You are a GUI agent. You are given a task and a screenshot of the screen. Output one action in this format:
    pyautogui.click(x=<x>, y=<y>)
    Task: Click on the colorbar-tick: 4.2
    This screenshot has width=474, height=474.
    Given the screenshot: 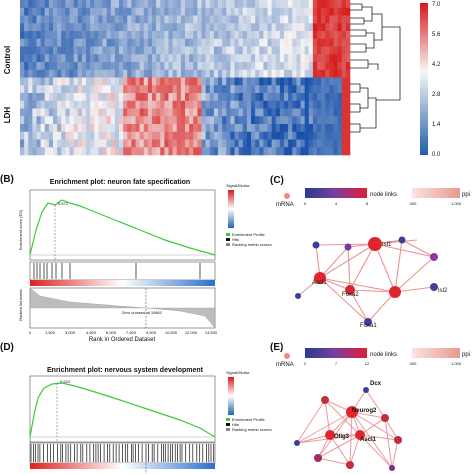 What is the action you would take?
    pyautogui.click(x=436, y=65)
    